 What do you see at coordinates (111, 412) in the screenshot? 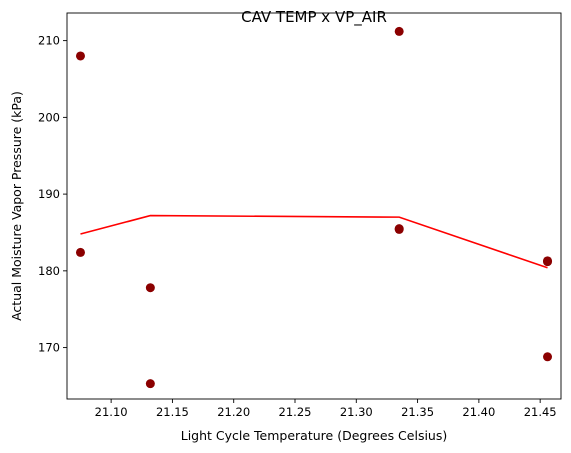
I see `x-tick-label: 21.10` at bounding box center [111, 412].